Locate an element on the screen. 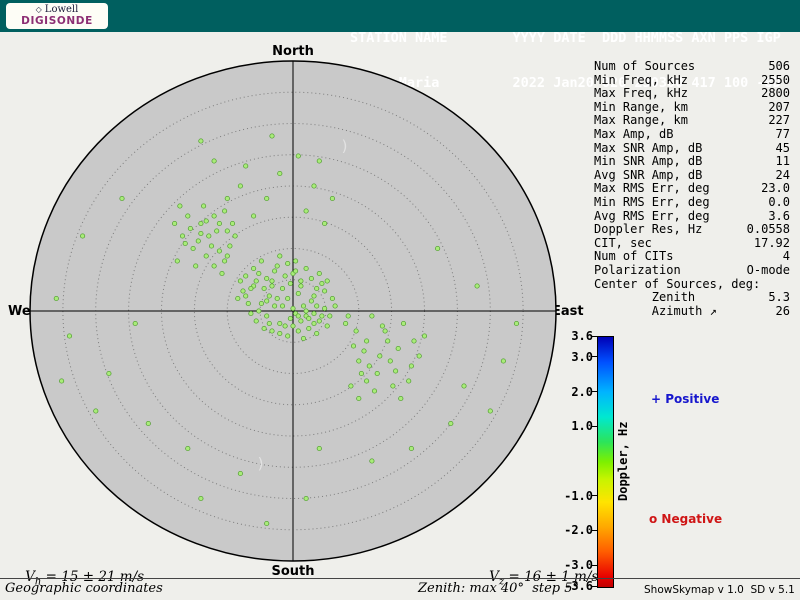 The height and width of the screenshot is (600, 800). stat-value: 506 is located at coordinates (779, 66).